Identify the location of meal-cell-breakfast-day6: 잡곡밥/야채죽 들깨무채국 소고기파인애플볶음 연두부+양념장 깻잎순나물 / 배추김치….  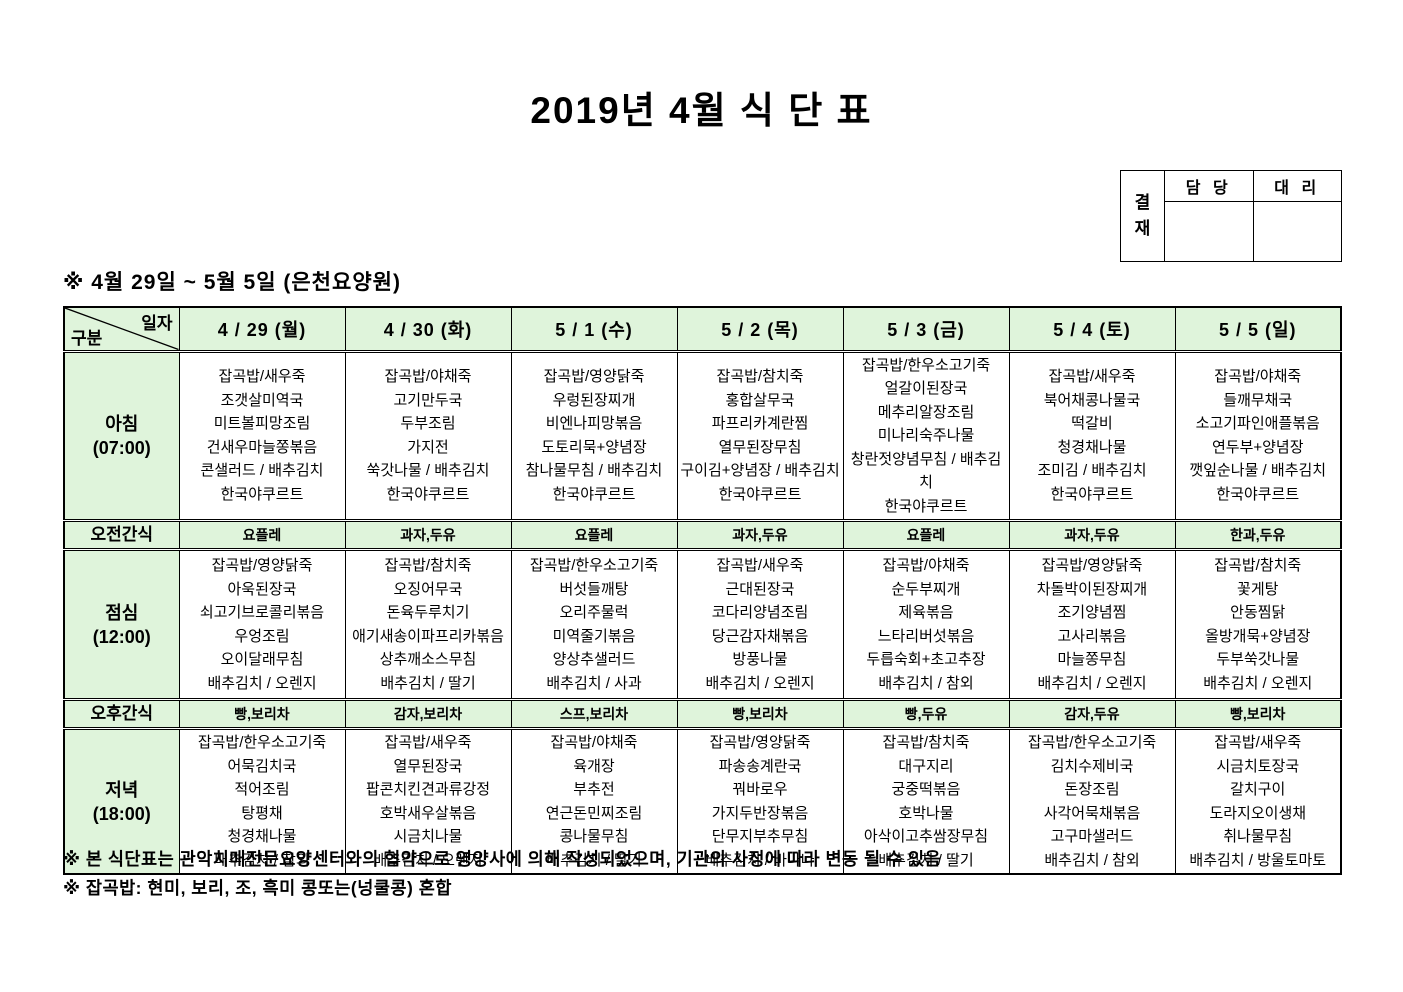
(1258, 435).